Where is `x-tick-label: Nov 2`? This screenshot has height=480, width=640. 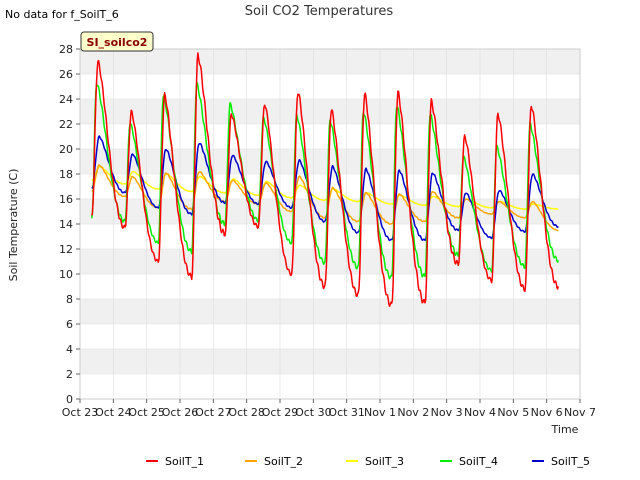
x-tick-label: Nov 2 is located at coordinates (413, 412).